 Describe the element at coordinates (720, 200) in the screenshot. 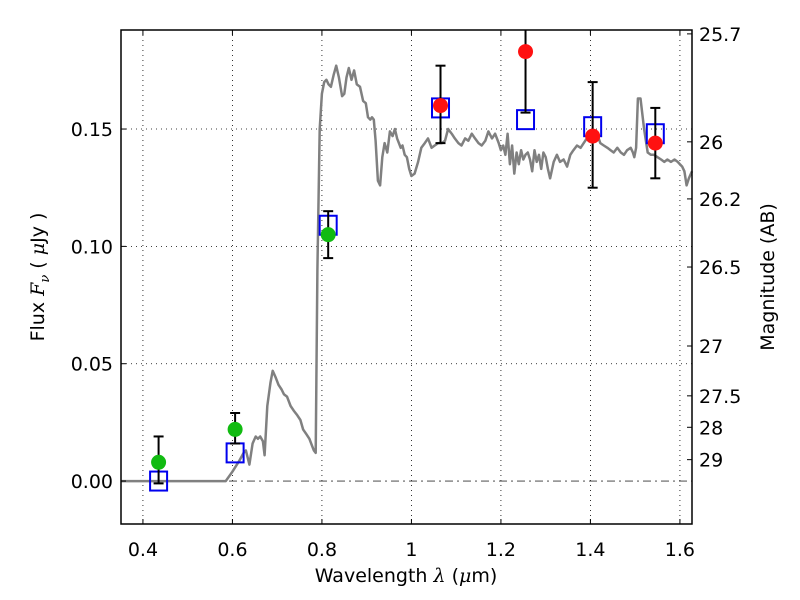

I see `y2-tick-label: 26.2` at that location.